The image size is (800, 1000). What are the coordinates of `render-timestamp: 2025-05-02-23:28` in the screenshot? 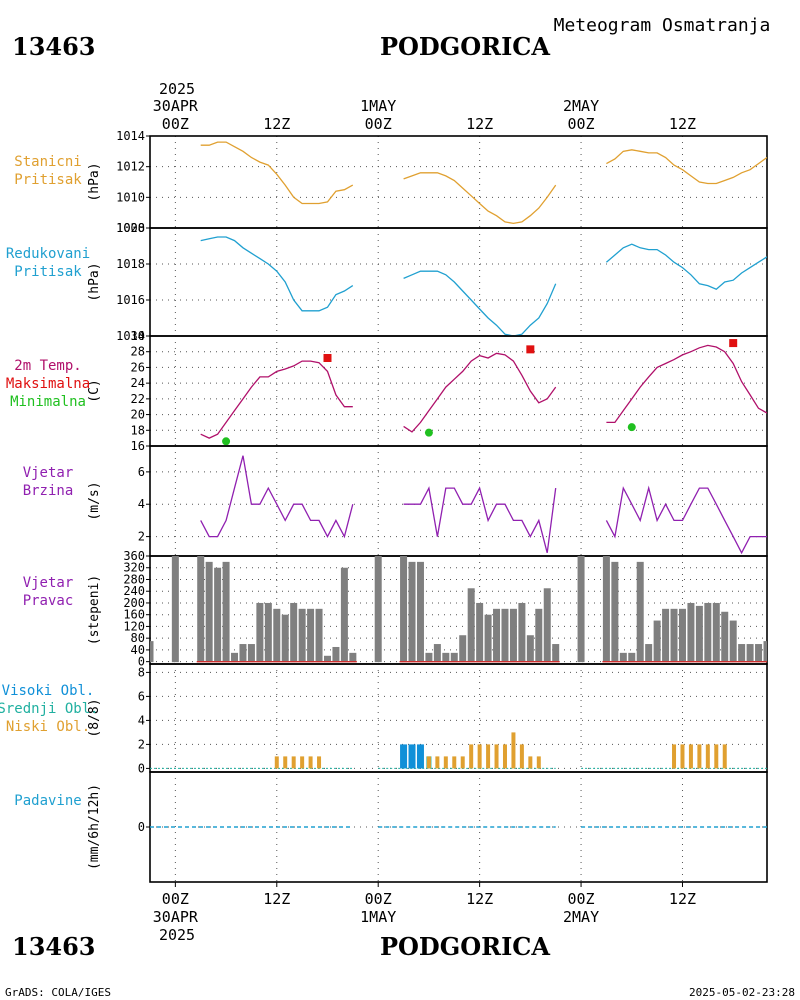 It's located at (742, 992).